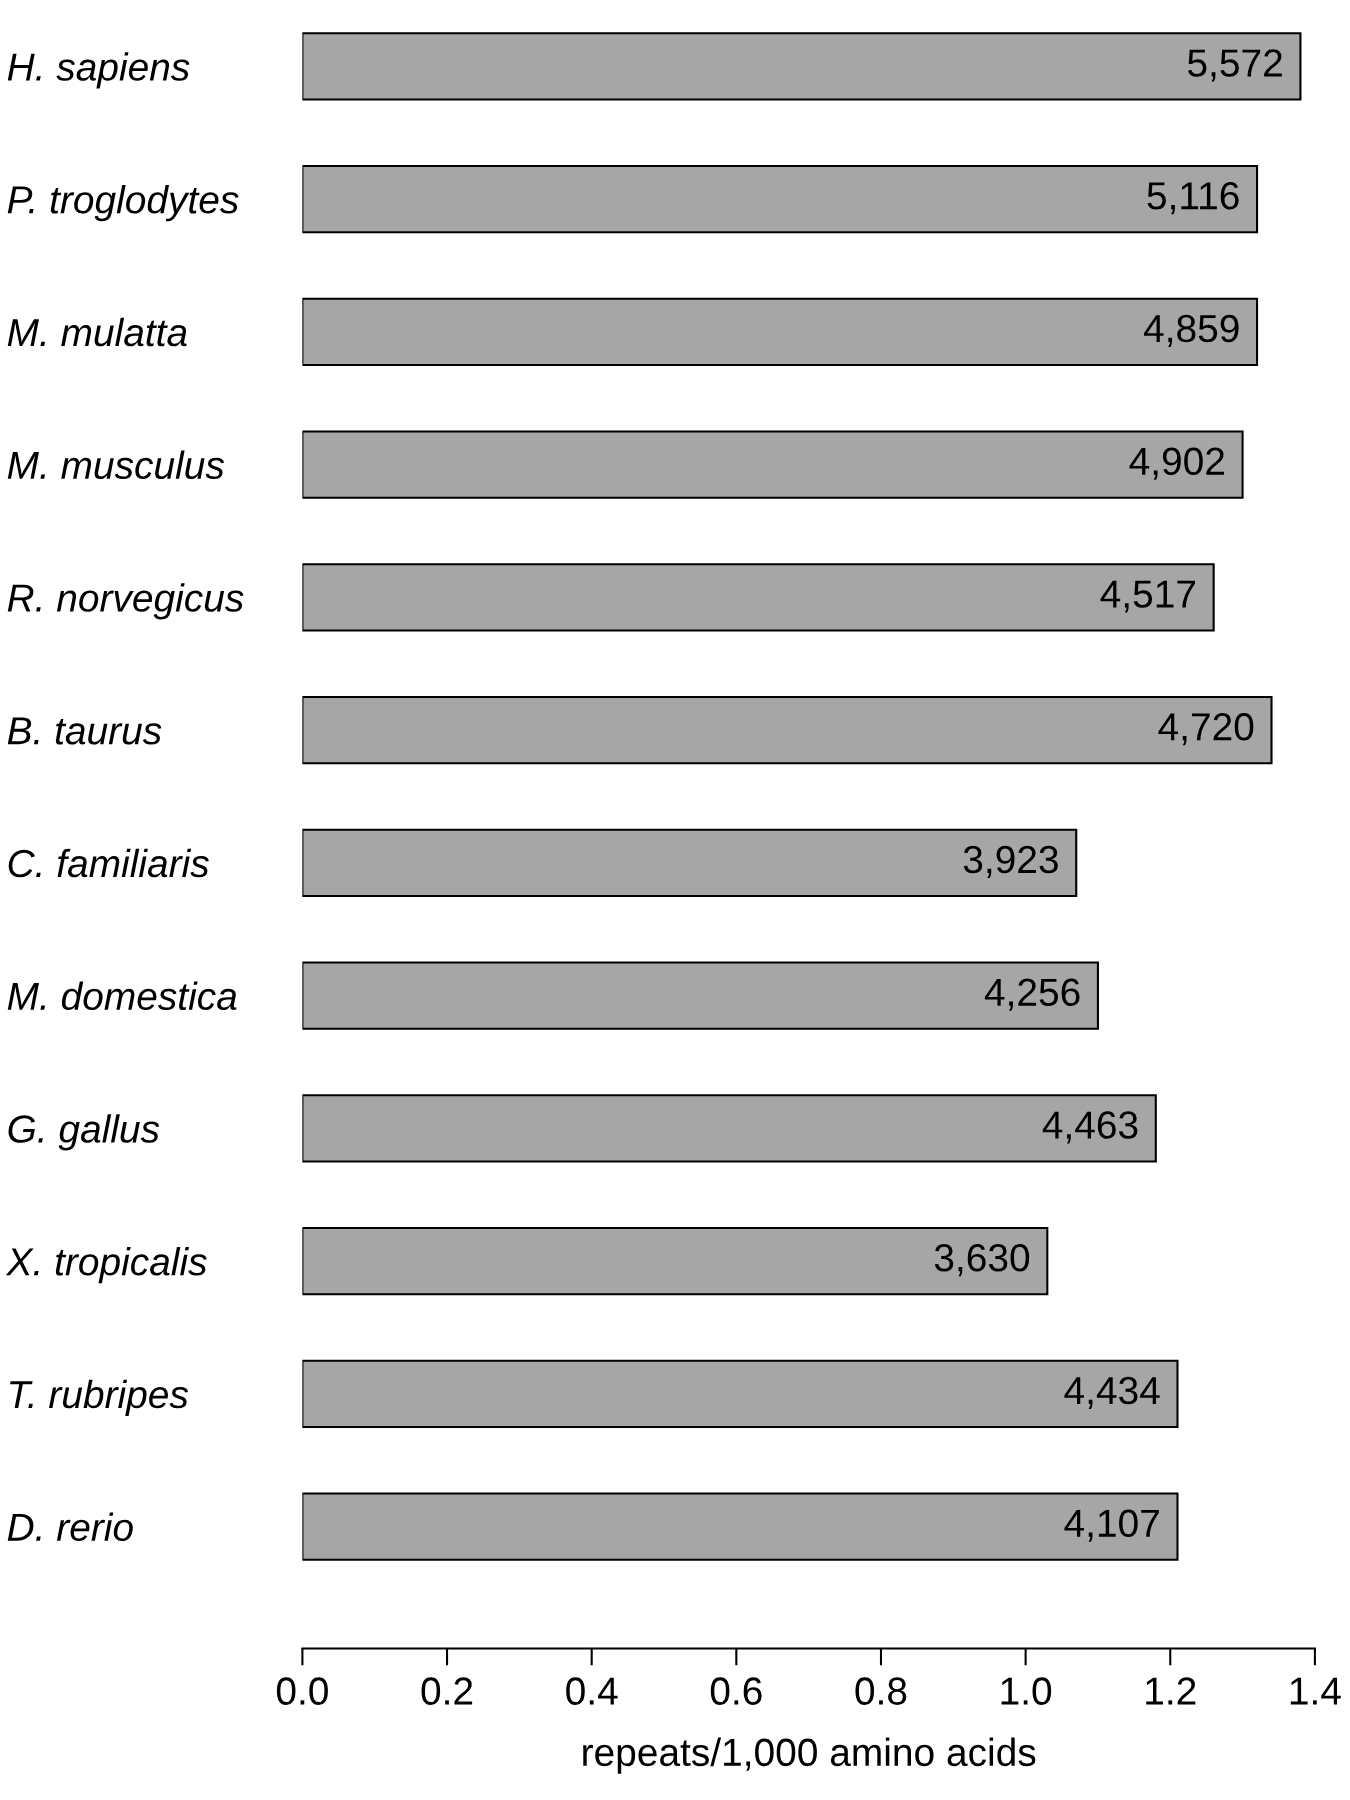 Image resolution: width=1350 pixels, height=1800 pixels. What do you see at coordinates (1235, 65) in the screenshot?
I see `annotation: 5,572` at bounding box center [1235, 65].